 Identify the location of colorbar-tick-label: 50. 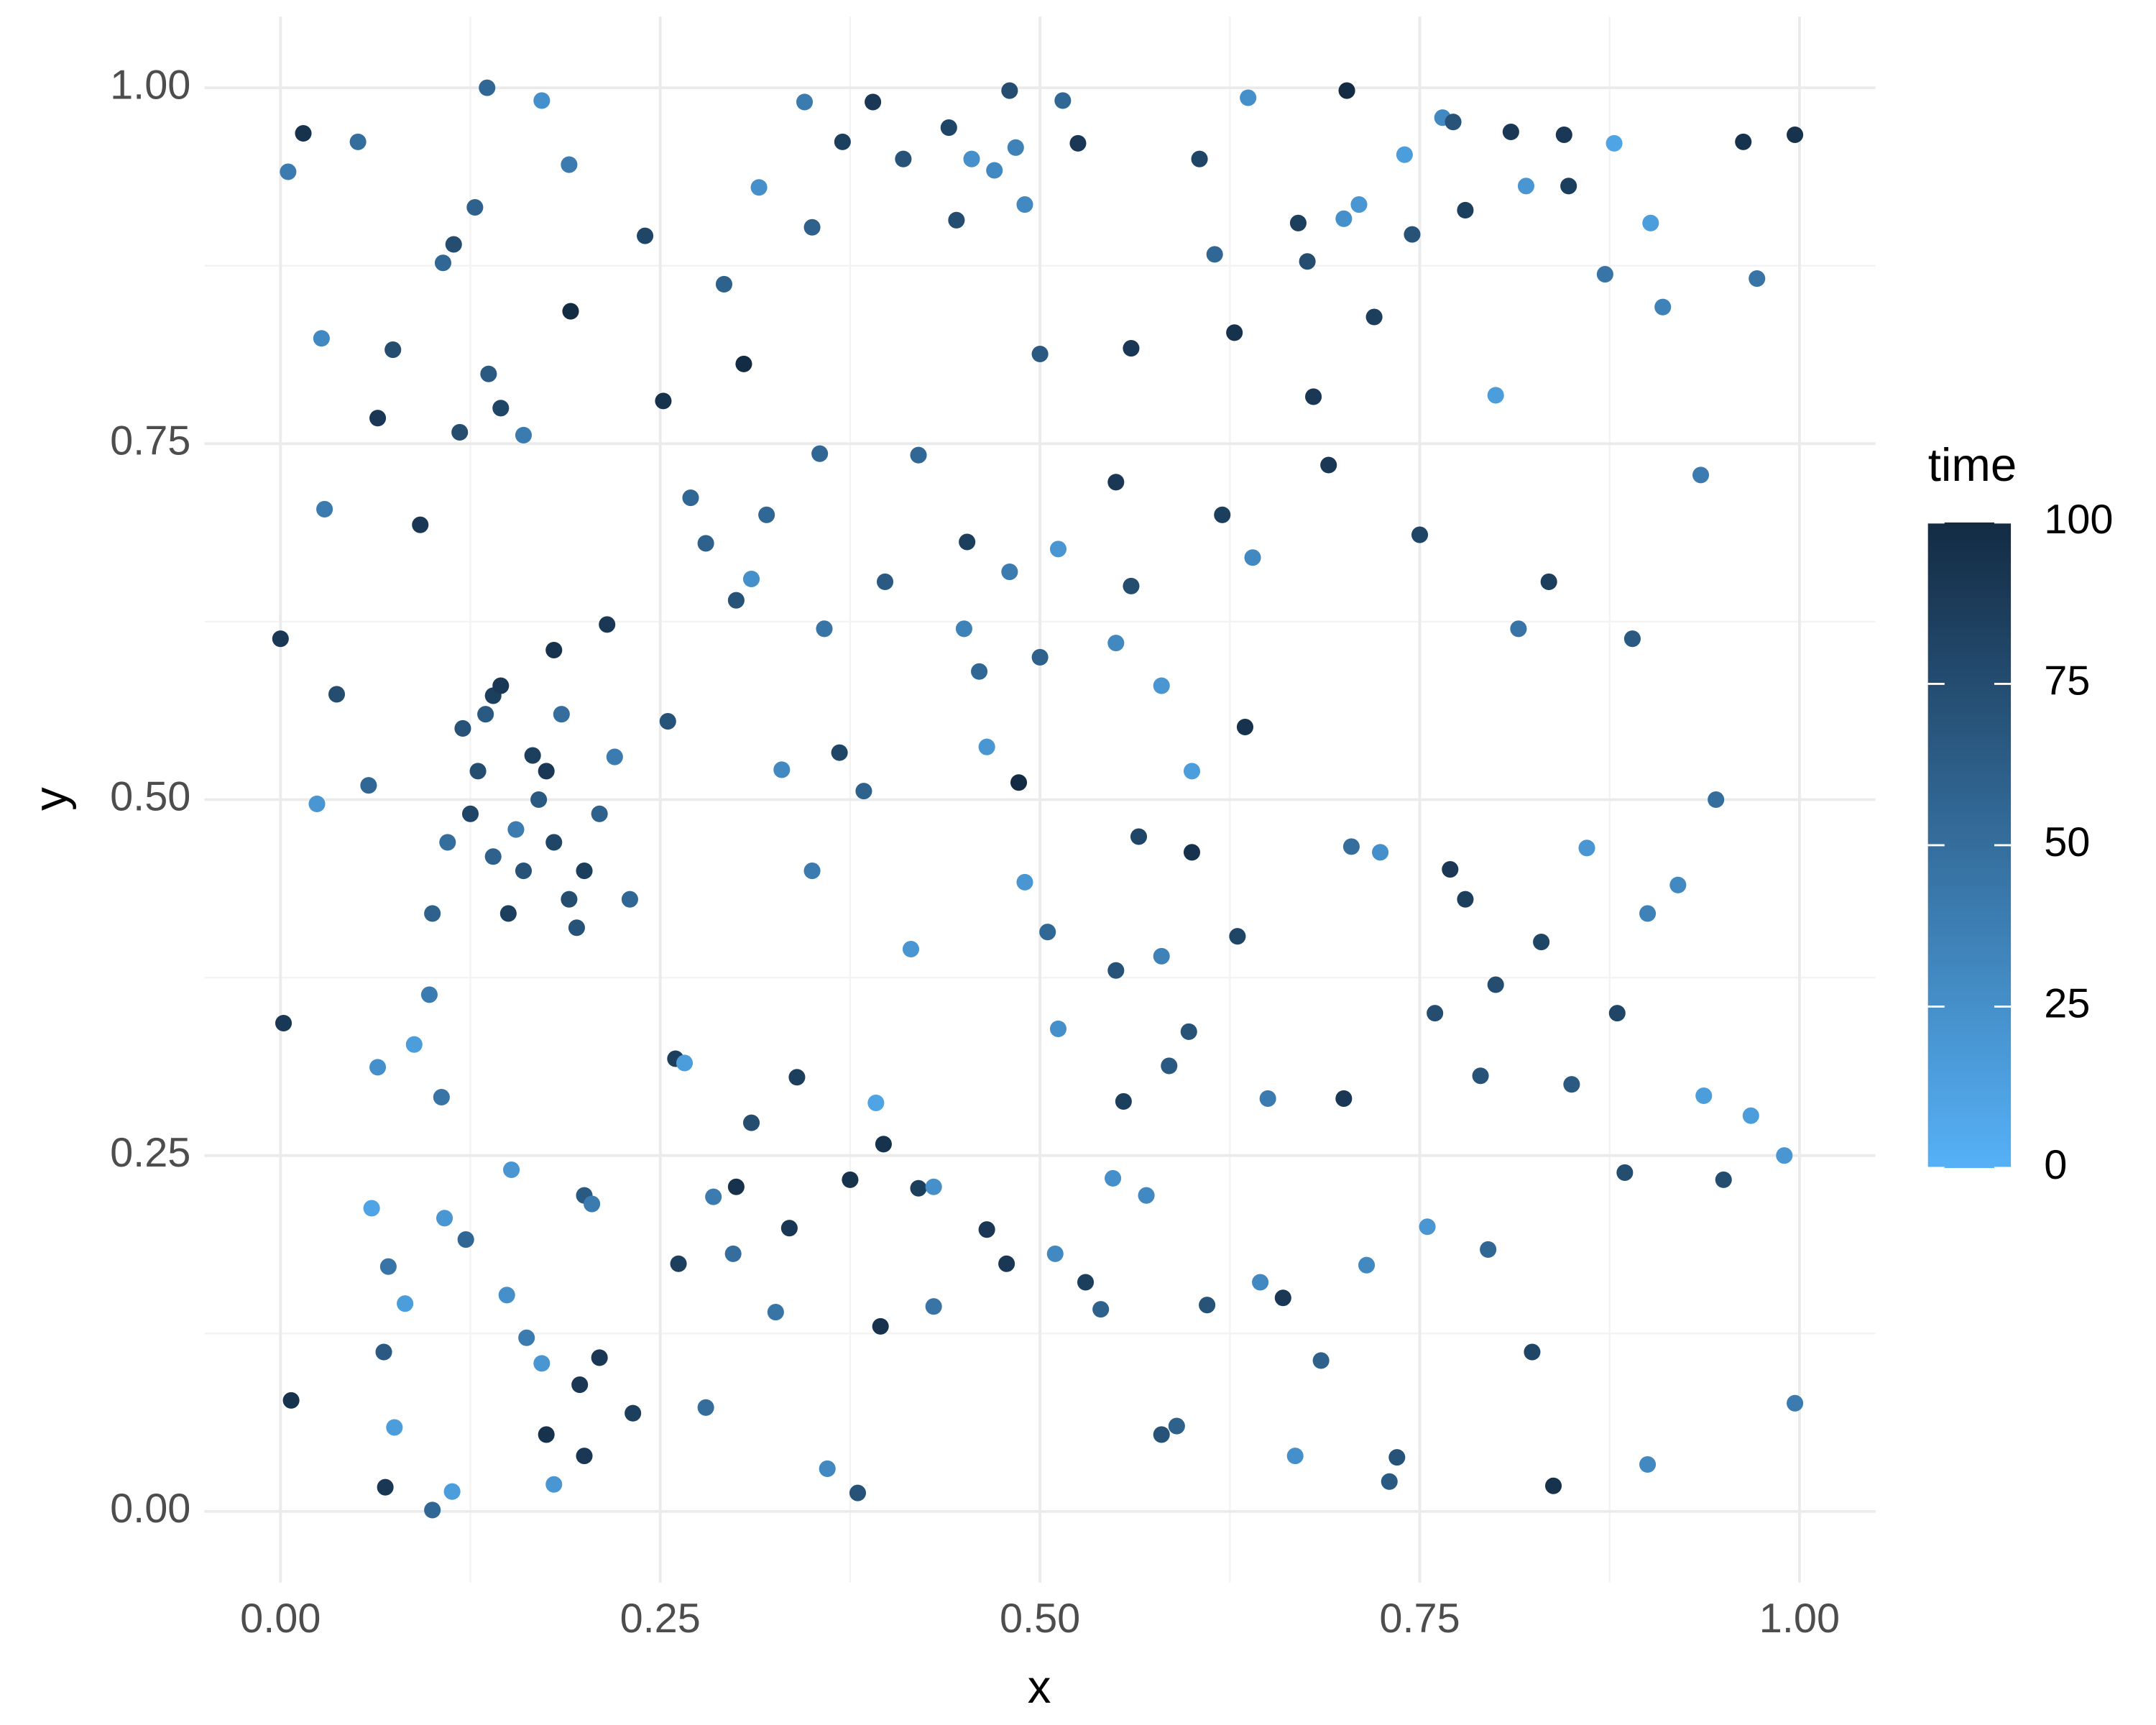
(2067, 842).